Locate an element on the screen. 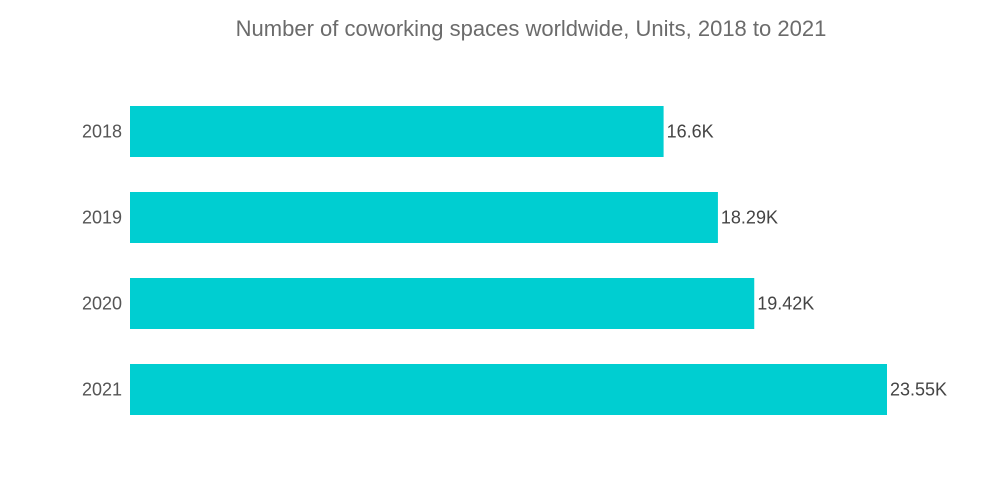  bar-2020 is located at coordinates (442, 303).